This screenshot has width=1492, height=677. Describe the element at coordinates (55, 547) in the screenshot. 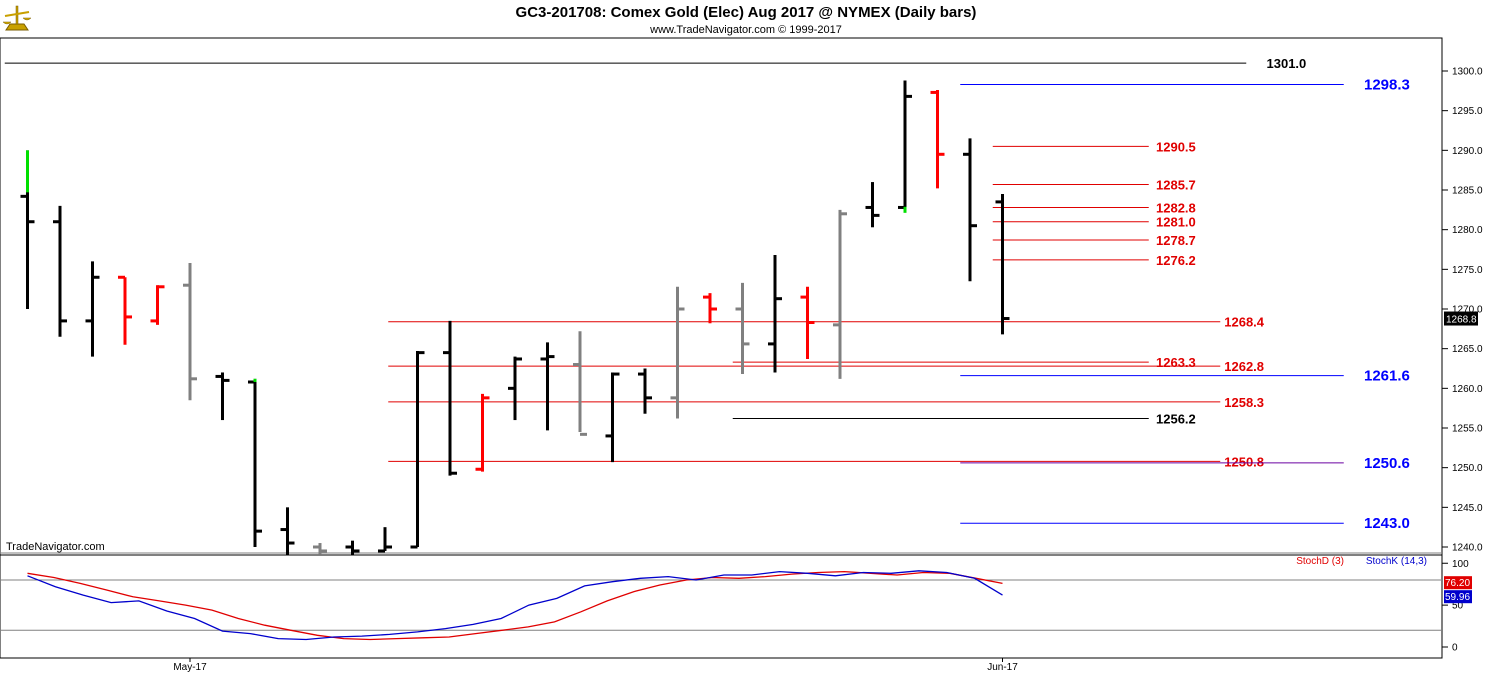

I see `watermark: TradeNavigator.com` at that location.